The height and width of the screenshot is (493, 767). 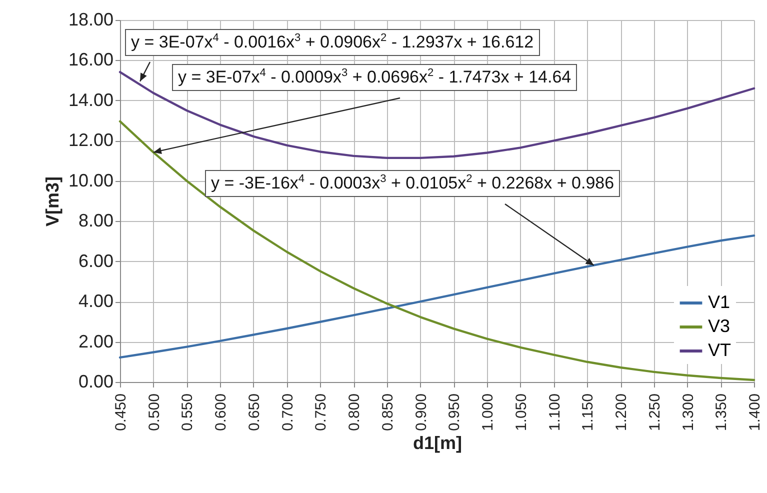 What do you see at coordinates (355, 413) in the screenshot?
I see `x-tick-label: 0.800` at bounding box center [355, 413].